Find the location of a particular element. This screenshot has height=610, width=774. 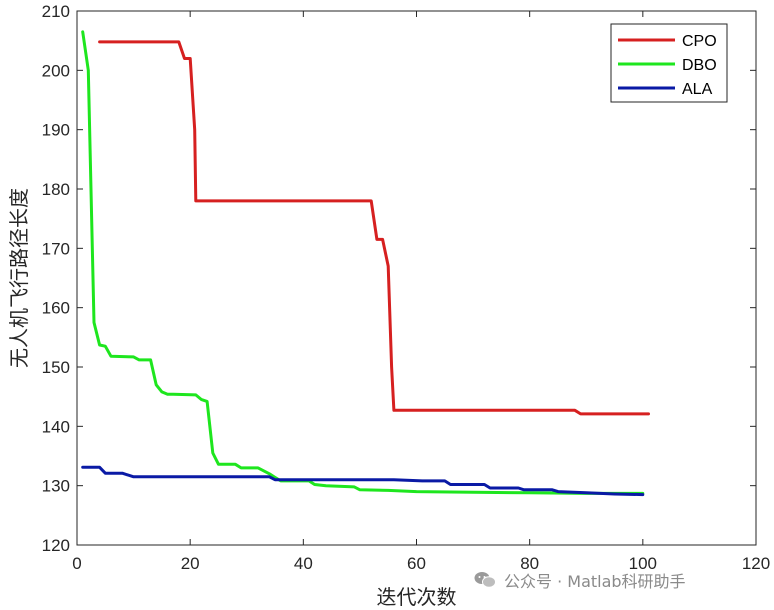

x-tick-label: 60 is located at coordinates (416, 563).